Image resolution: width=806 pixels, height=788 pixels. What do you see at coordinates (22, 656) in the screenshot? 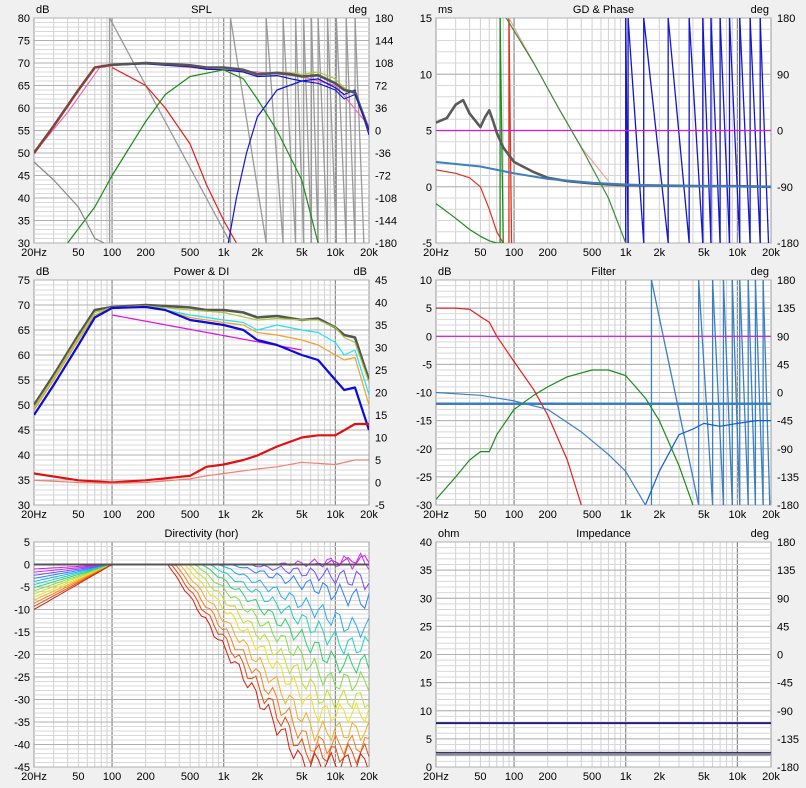
I see `y-tick-label: -20` at bounding box center [22, 656].